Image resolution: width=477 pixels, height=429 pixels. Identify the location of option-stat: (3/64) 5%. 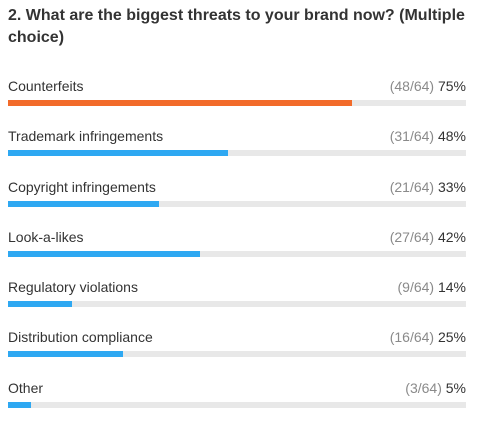
(435, 388).